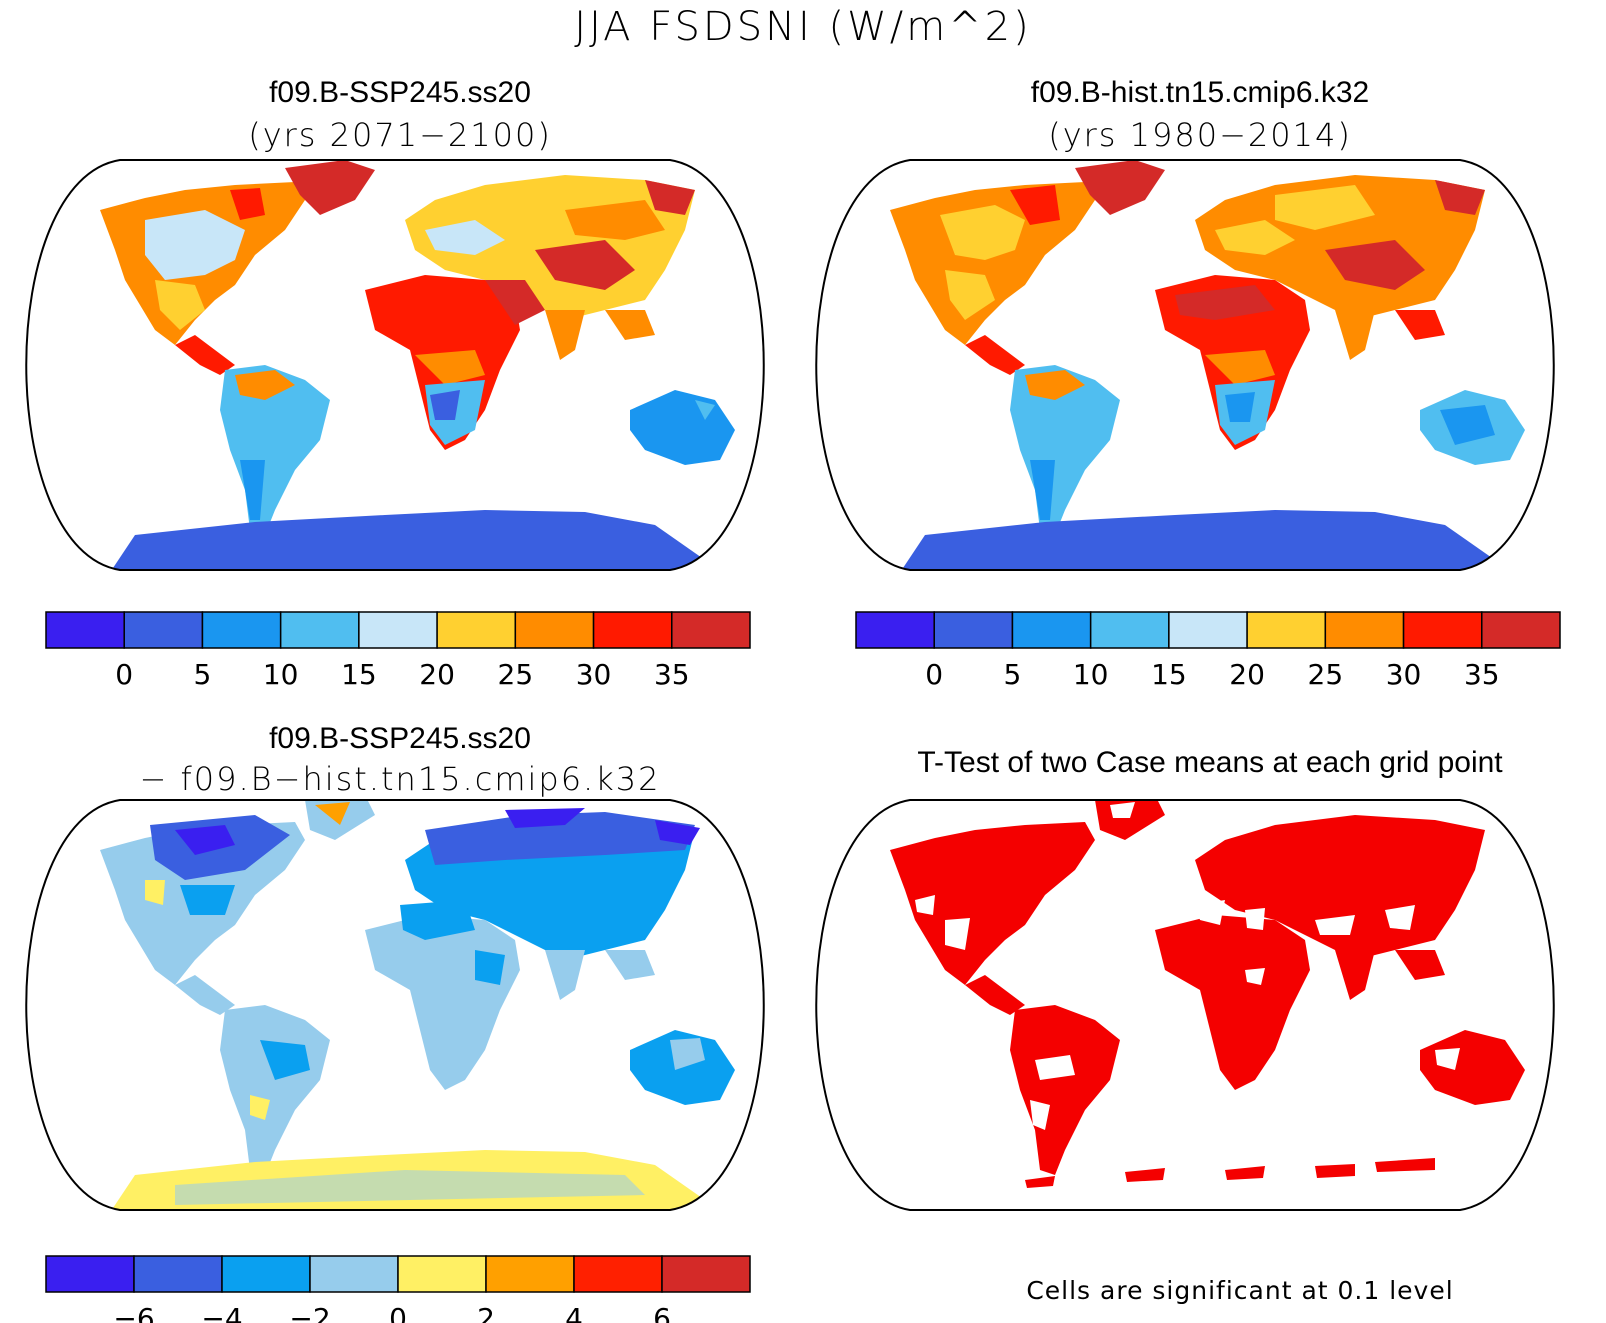 Image resolution: width=1606 pixels, height=1323 pixels. What do you see at coordinates (395, 365) in the screenshot?
I see `map-top-left` at bounding box center [395, 365].